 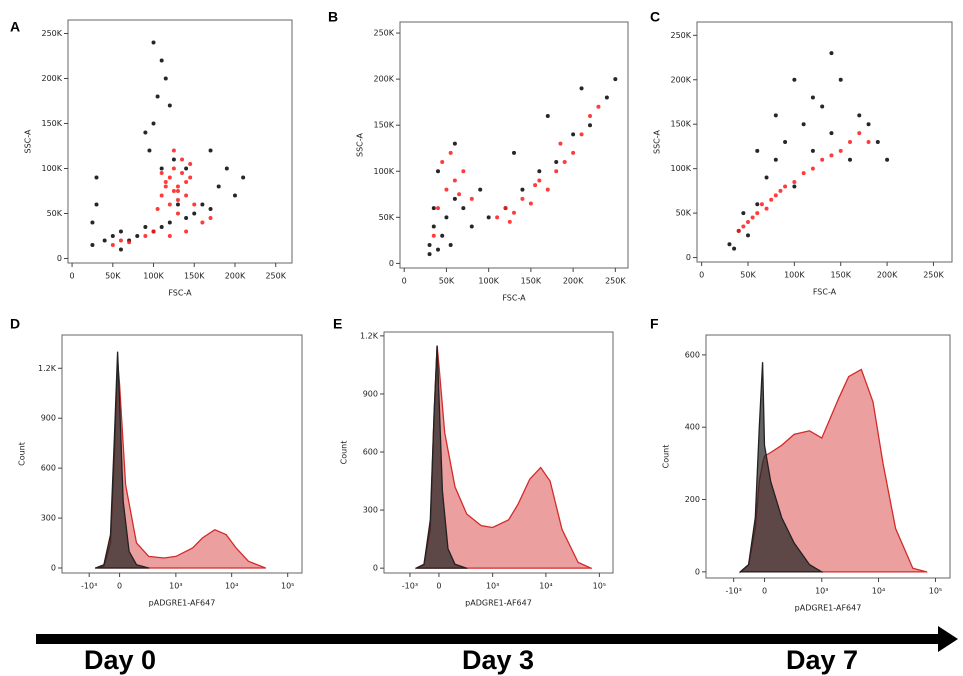 What do you see at coordinates (387, 217) in the screenshot?
I see `y-tick-label: 50K` at bounding box center [387, 217].